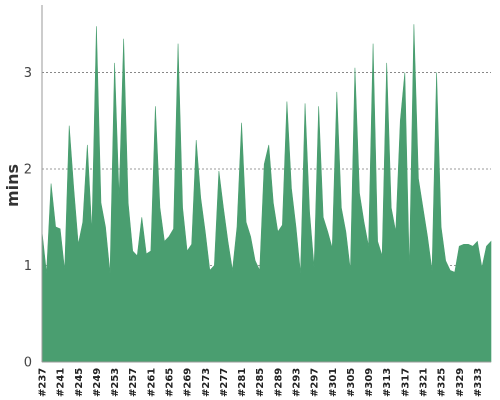 This screenshot has width=500, height=400. Describe the element at coordinates (79, 382) in the screenshot. I see `x-tick-label: #245` at that location.